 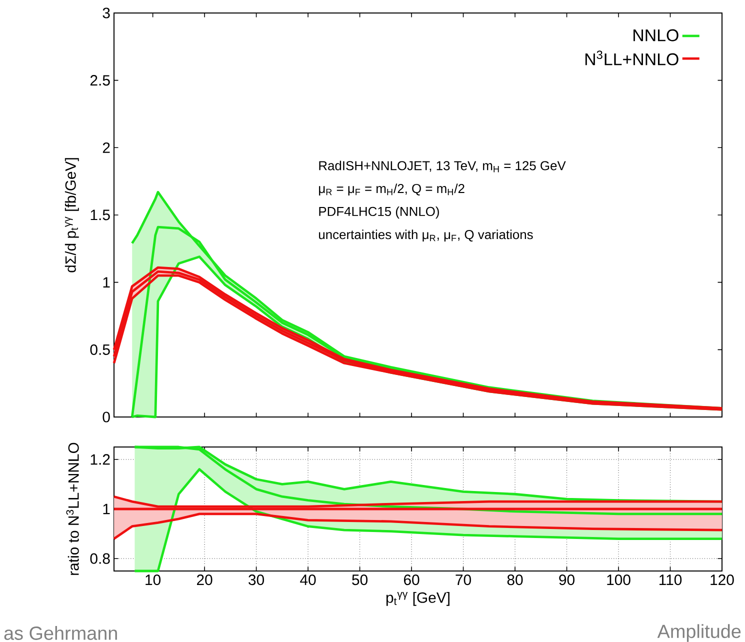 I want to click on x-tick-label: 50, so click(x=360, y=580).